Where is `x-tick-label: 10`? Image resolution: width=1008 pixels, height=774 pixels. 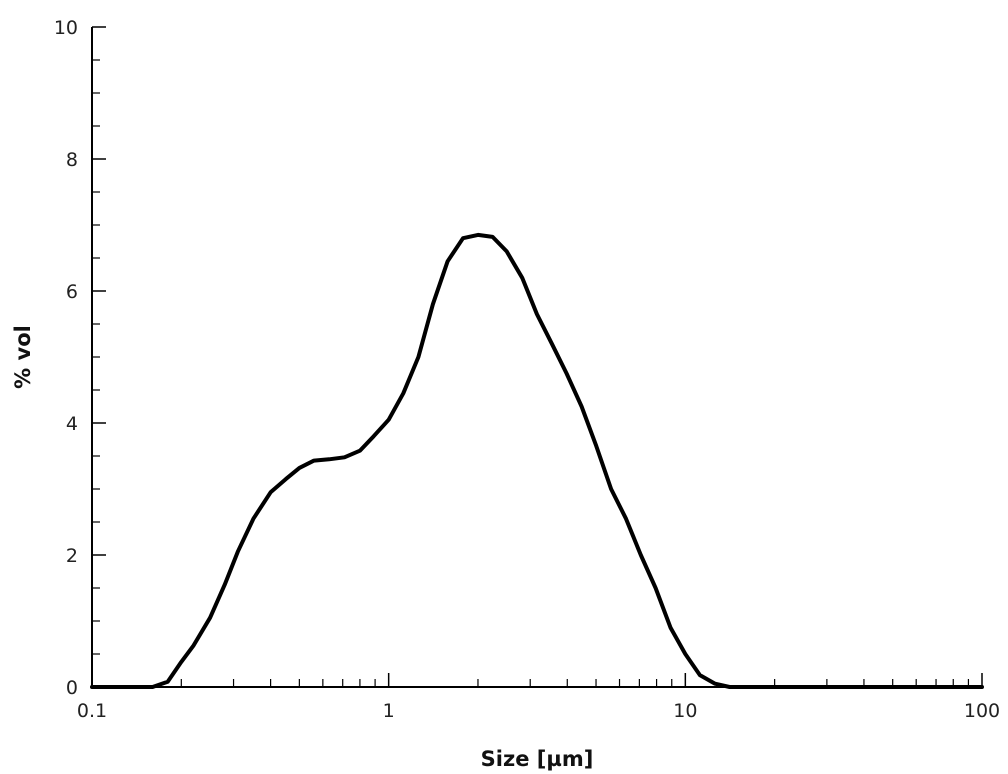 x-tick-label: 10 is located at coordinates (685, 711).